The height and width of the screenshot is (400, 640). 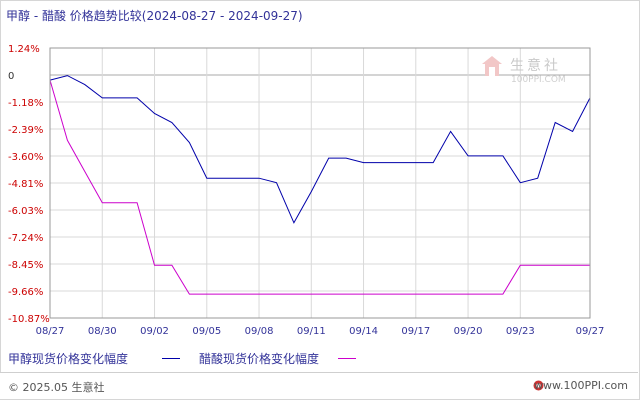 What do you see at coordinates (538, 385) in the screenshot?
I see `site-logo-icon` at bounding box center [538, 385].